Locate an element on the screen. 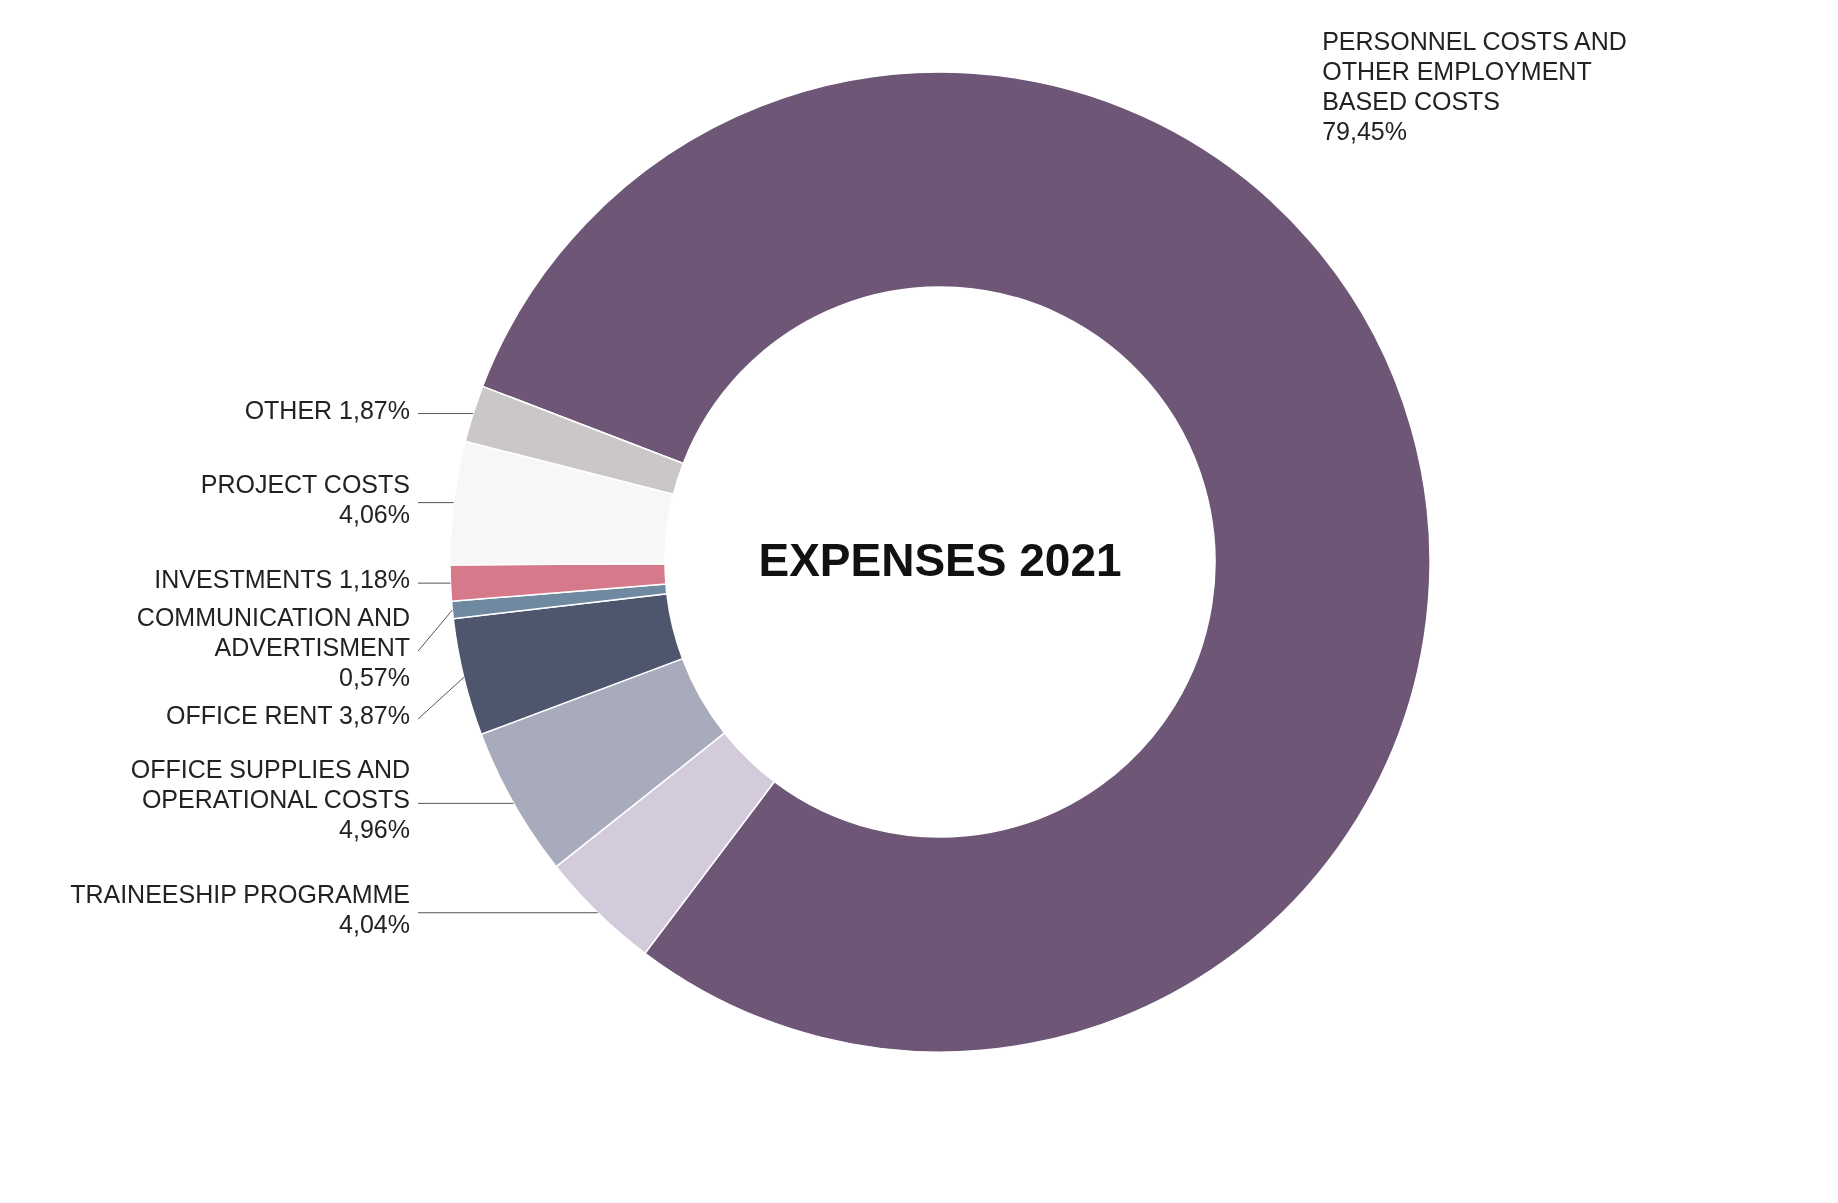 Image resolution: width=1838 pixels, height=1203 pixels. slice-label: COMMUNICATION AND ADVERTISMENT is located at coordinates (273, 632).